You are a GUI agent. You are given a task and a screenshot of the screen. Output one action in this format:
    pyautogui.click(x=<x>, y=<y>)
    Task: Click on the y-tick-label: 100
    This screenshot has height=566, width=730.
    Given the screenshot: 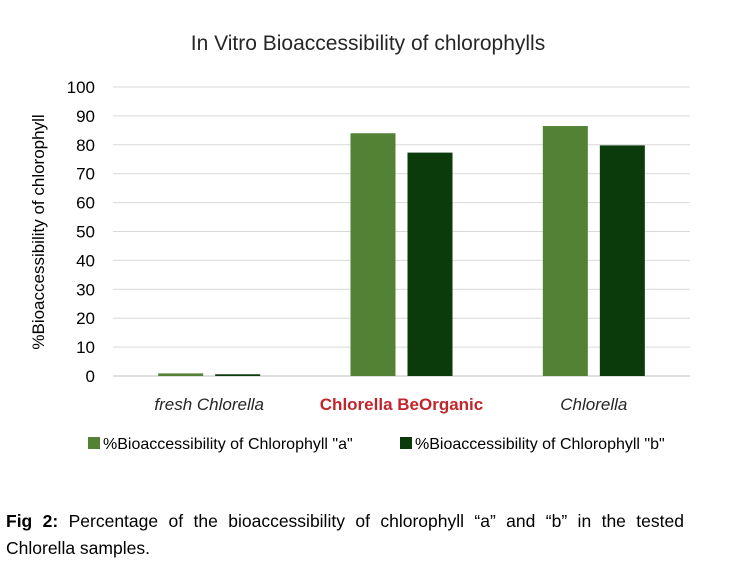 What is the action you would take?
    pyautogui.click(x=81, y=87)
    